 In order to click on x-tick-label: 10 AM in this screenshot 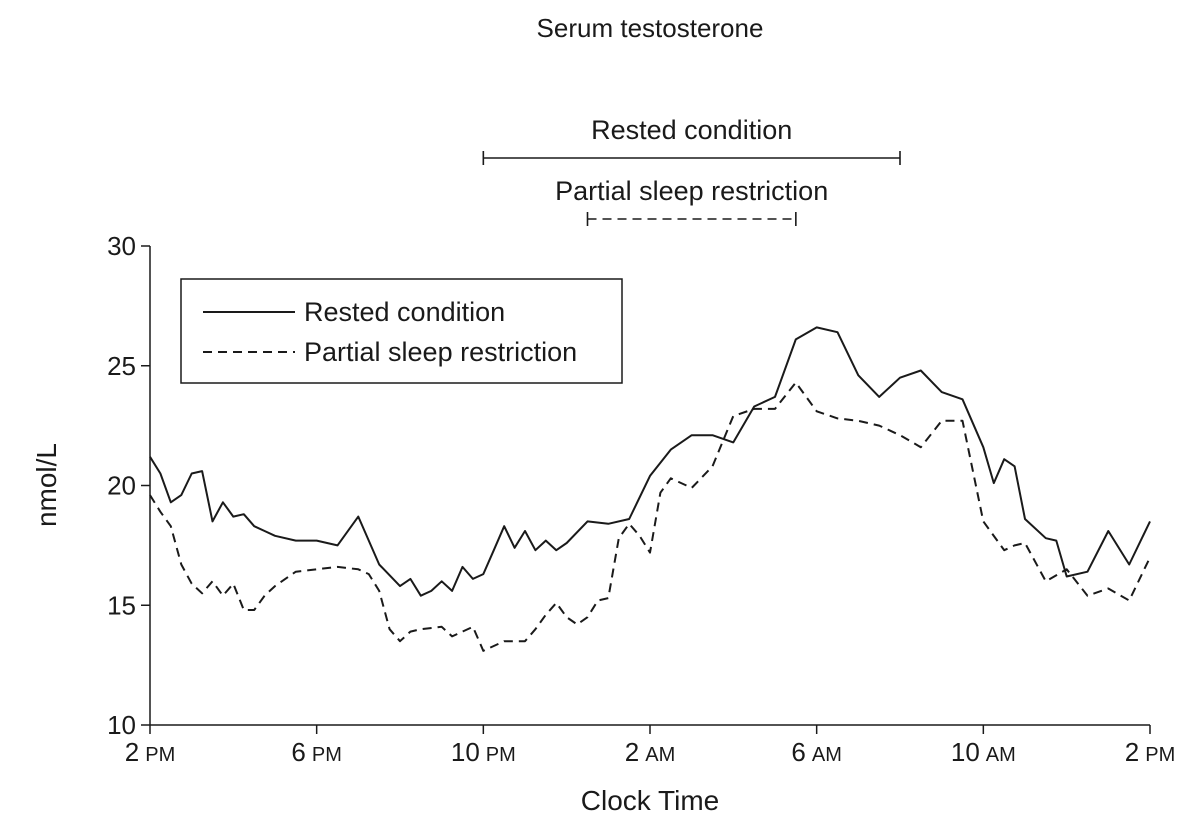, I will do `click(983, 752)`.